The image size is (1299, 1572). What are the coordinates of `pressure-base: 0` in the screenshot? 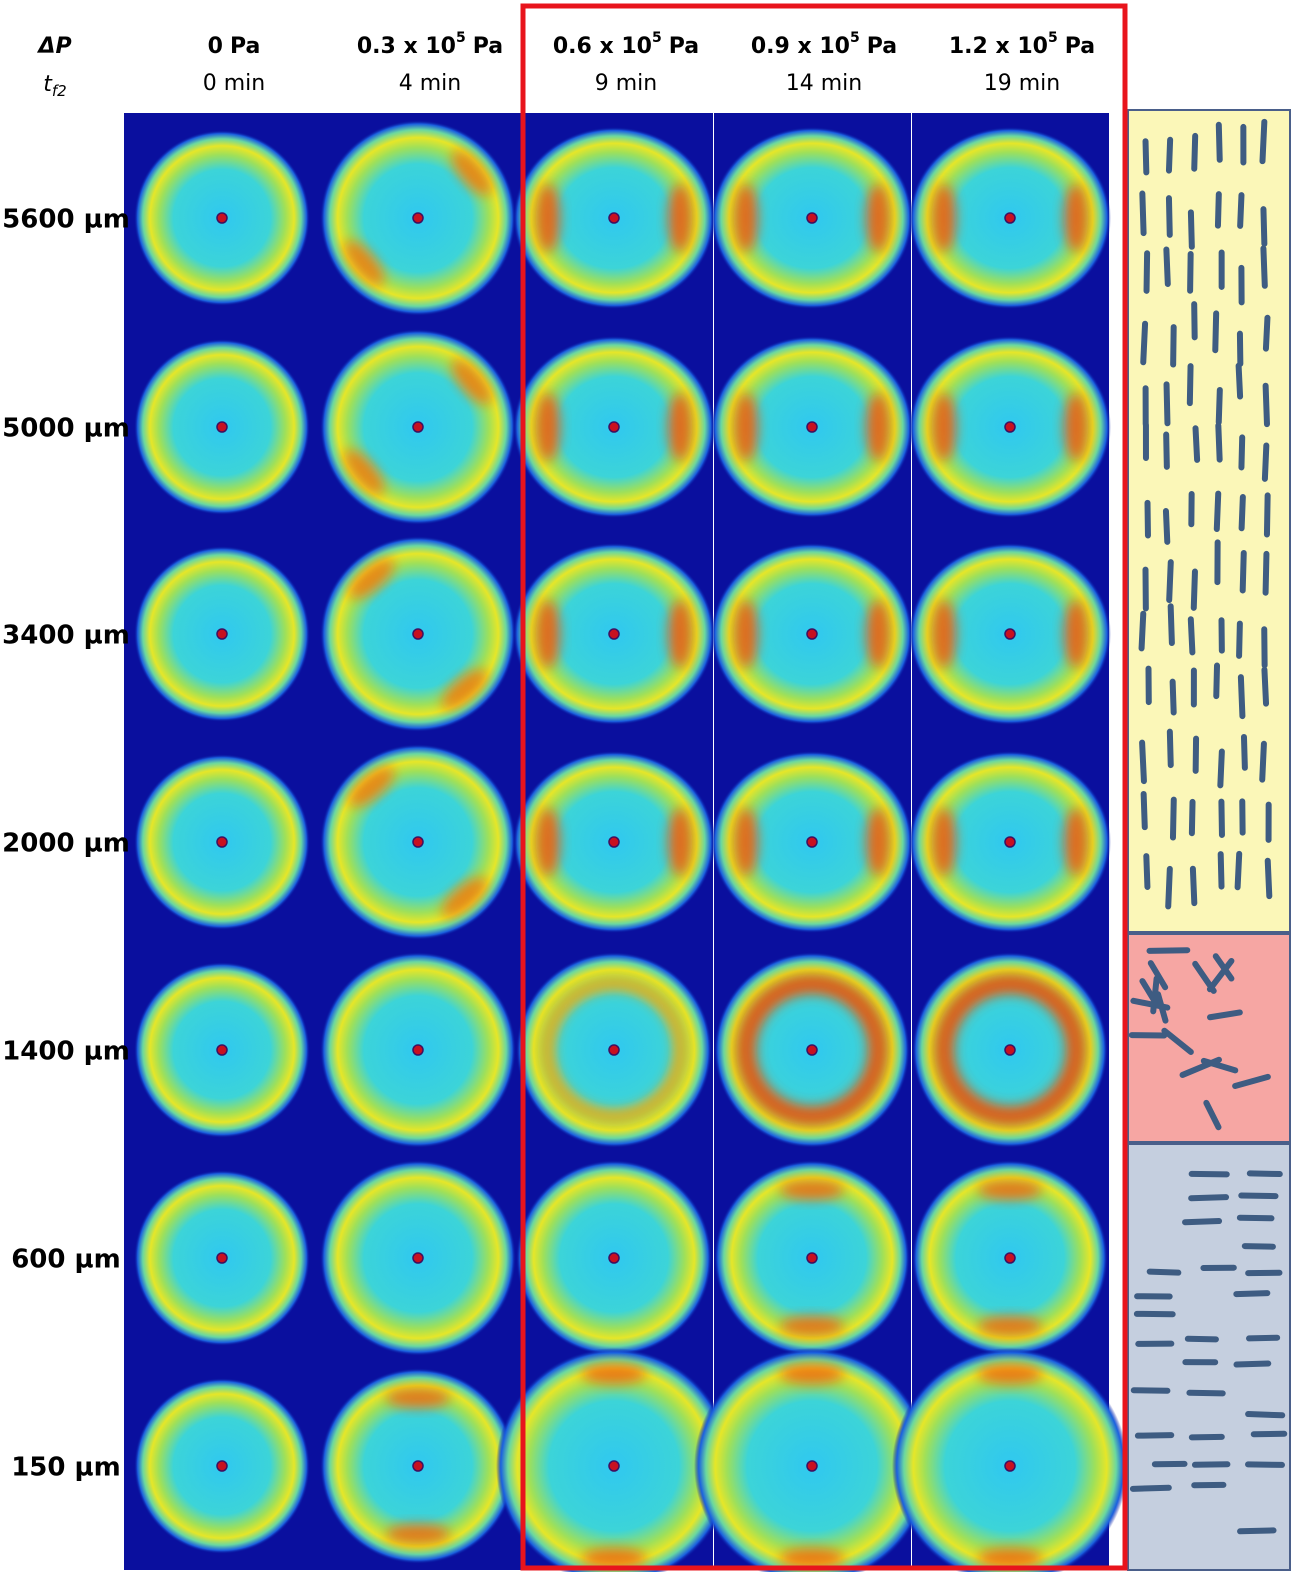 It's located at (215, 46).